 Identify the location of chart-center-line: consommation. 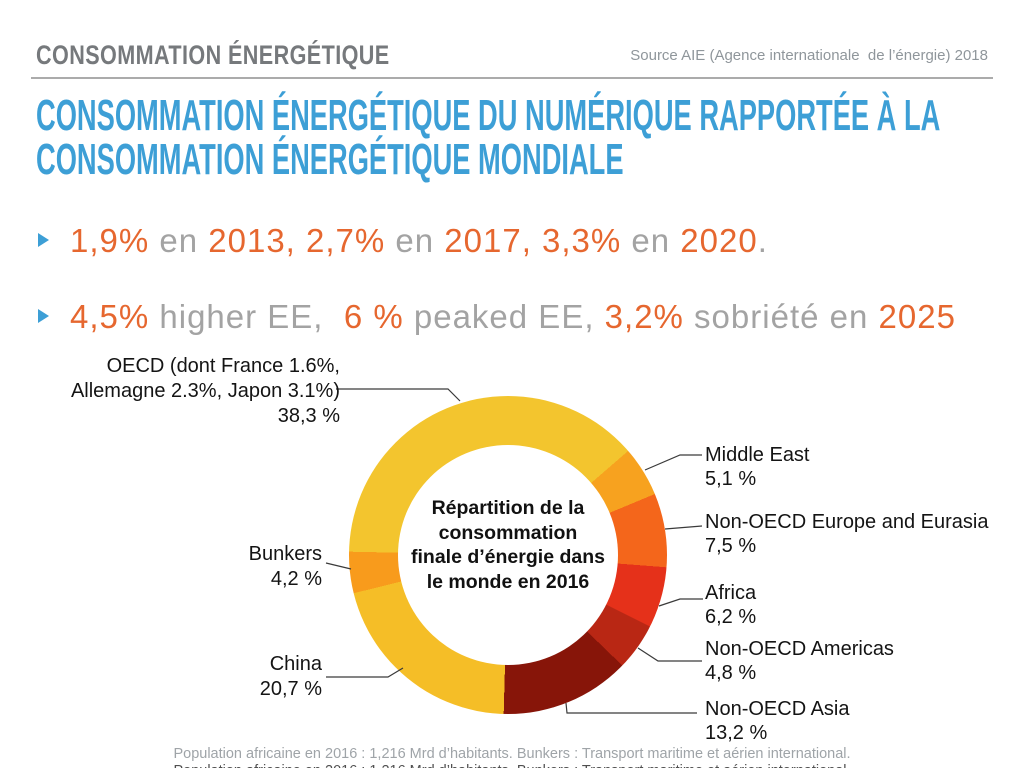
(508, 532).